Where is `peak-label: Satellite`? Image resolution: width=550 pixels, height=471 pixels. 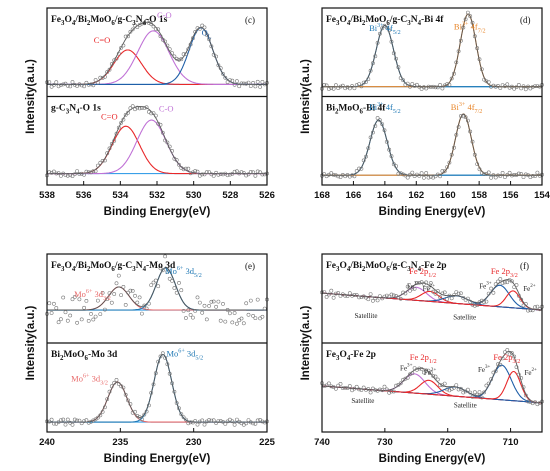
peak-label: Satellite is located at coordinates (362, 401).